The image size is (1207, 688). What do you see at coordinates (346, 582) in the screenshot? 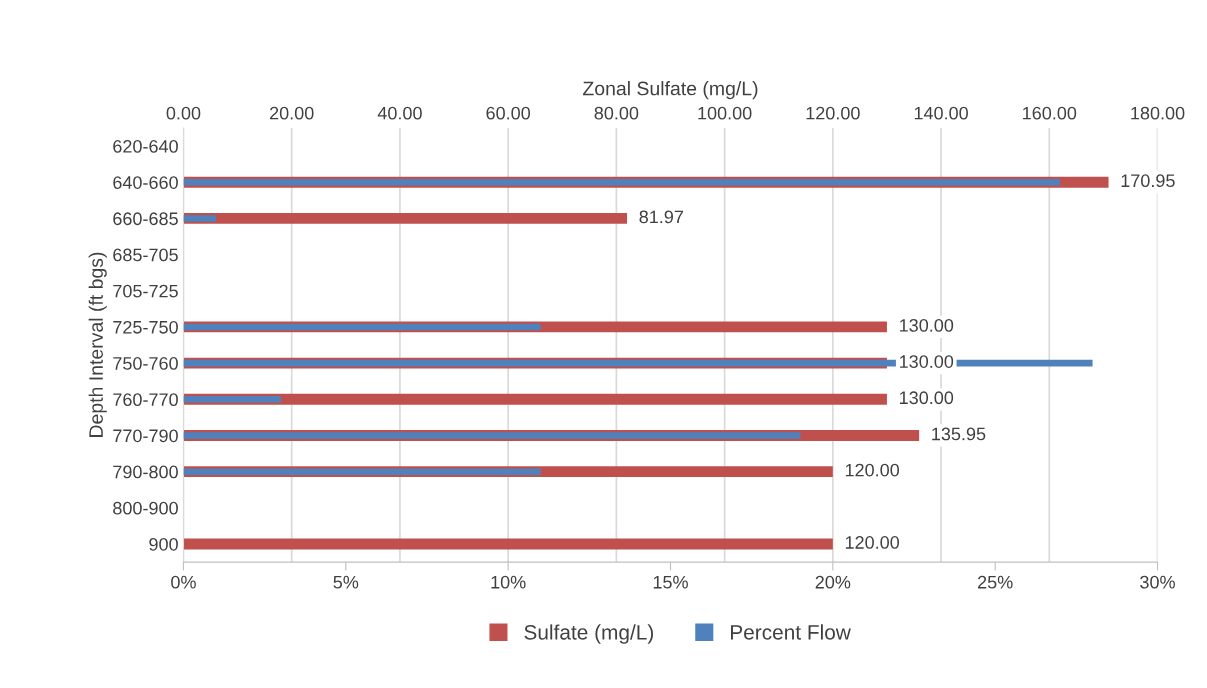
I see `x-tick-label: 5%` at bounding box center [346, 582].